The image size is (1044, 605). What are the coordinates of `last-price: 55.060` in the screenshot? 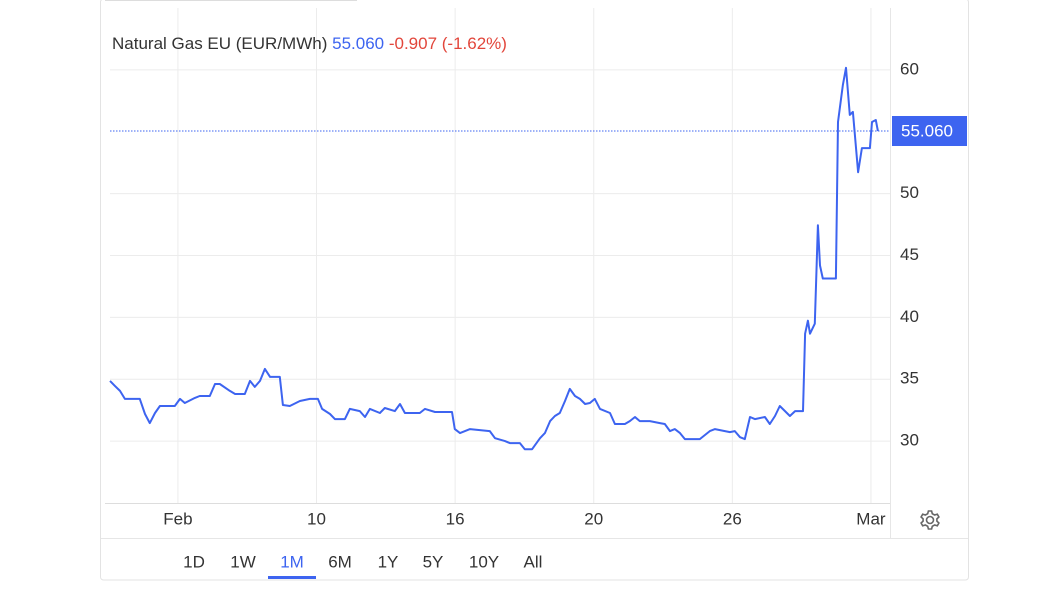 It's located at (358, 43).